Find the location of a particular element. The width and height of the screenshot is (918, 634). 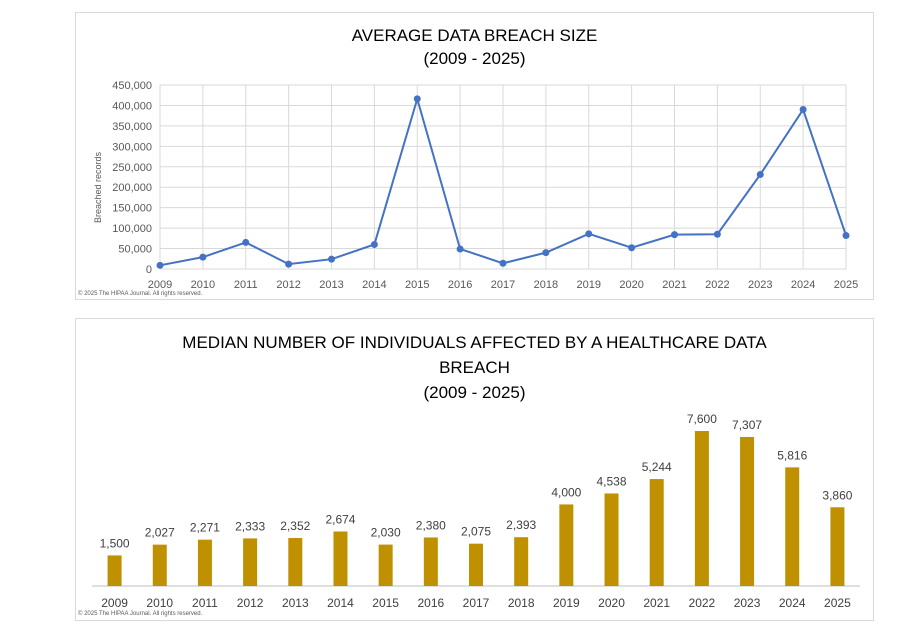

bar-data-label: 2,333 is located at coordinates (250, 526).